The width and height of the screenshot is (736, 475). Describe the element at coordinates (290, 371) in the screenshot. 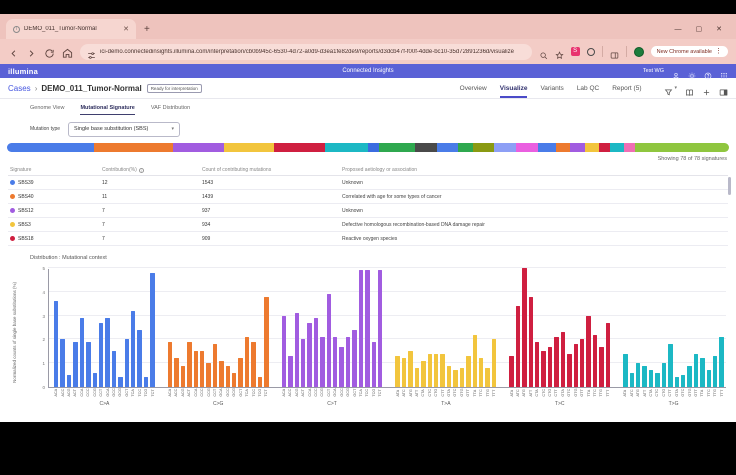

I see `bar-C>T-ACC` at that location.